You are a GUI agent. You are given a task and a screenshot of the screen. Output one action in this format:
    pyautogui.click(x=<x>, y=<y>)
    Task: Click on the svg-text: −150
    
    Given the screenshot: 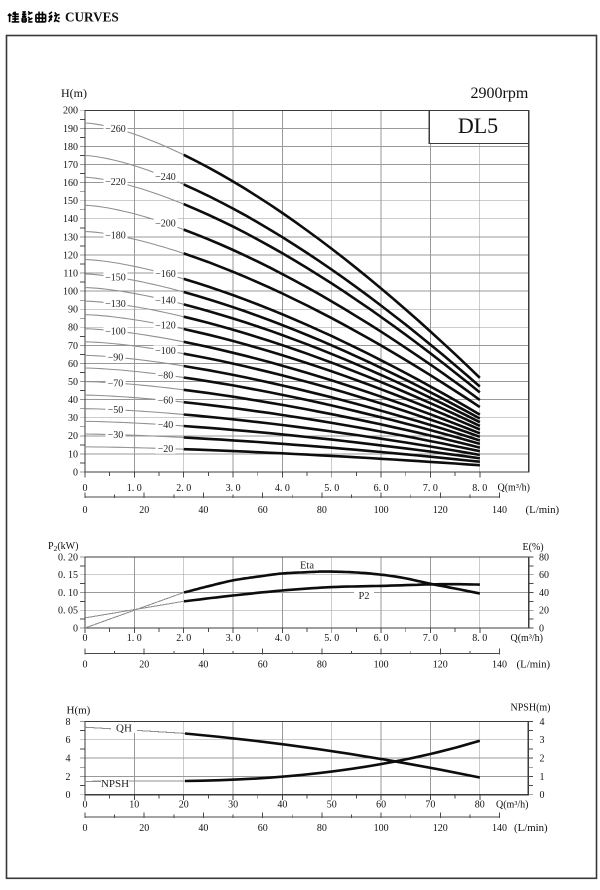 What is the action you would take?
    pyautogui.click(x=115, y=278)
    